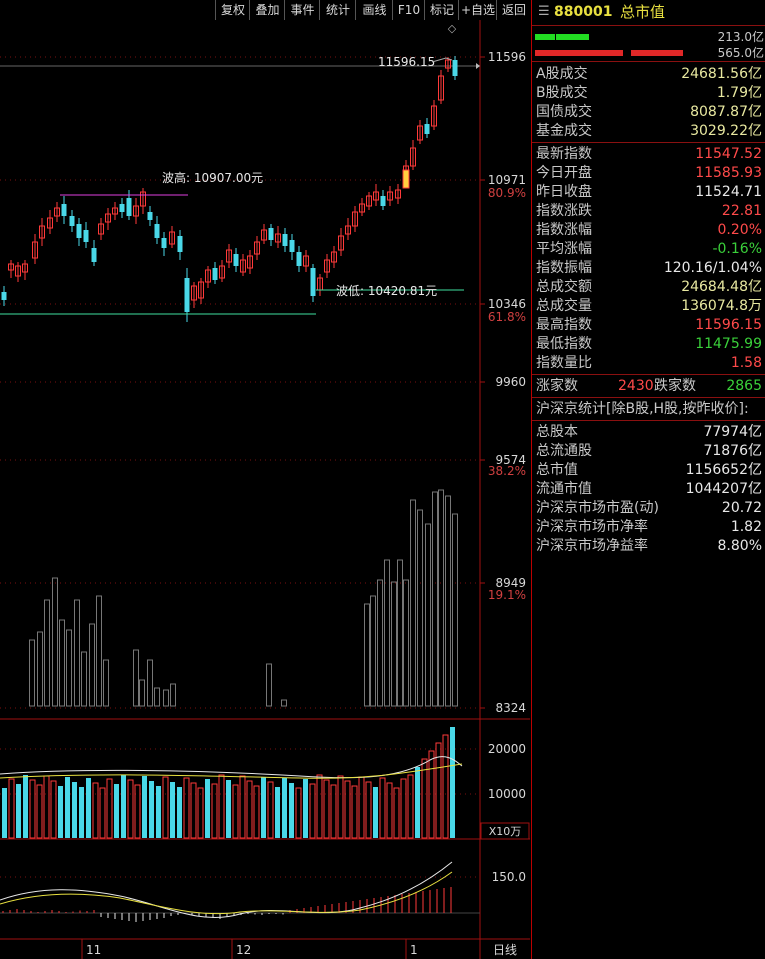 This screenshot has height=959, width=765. What do you see at coordinates (232, 10) in the screenshot?
I see `toolbar-button-0: 复权` at bounding box center [232, 10].